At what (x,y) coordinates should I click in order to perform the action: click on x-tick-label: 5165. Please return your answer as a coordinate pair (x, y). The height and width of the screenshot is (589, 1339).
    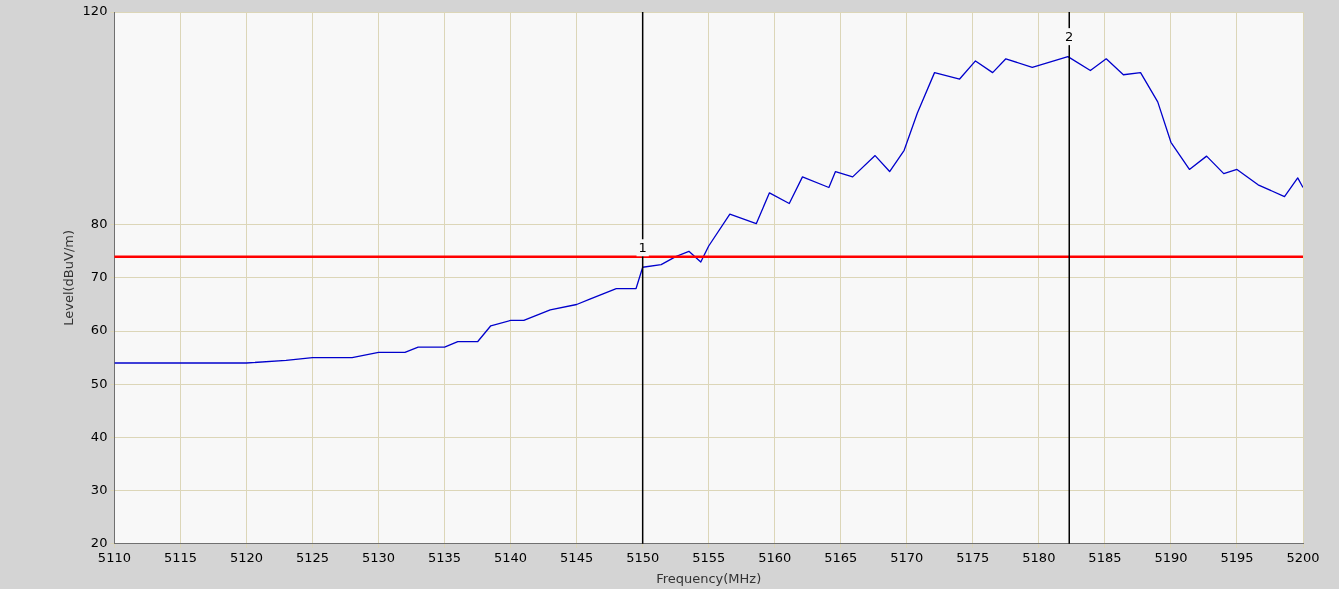
    Looking at the image, I should click on (841, 557).